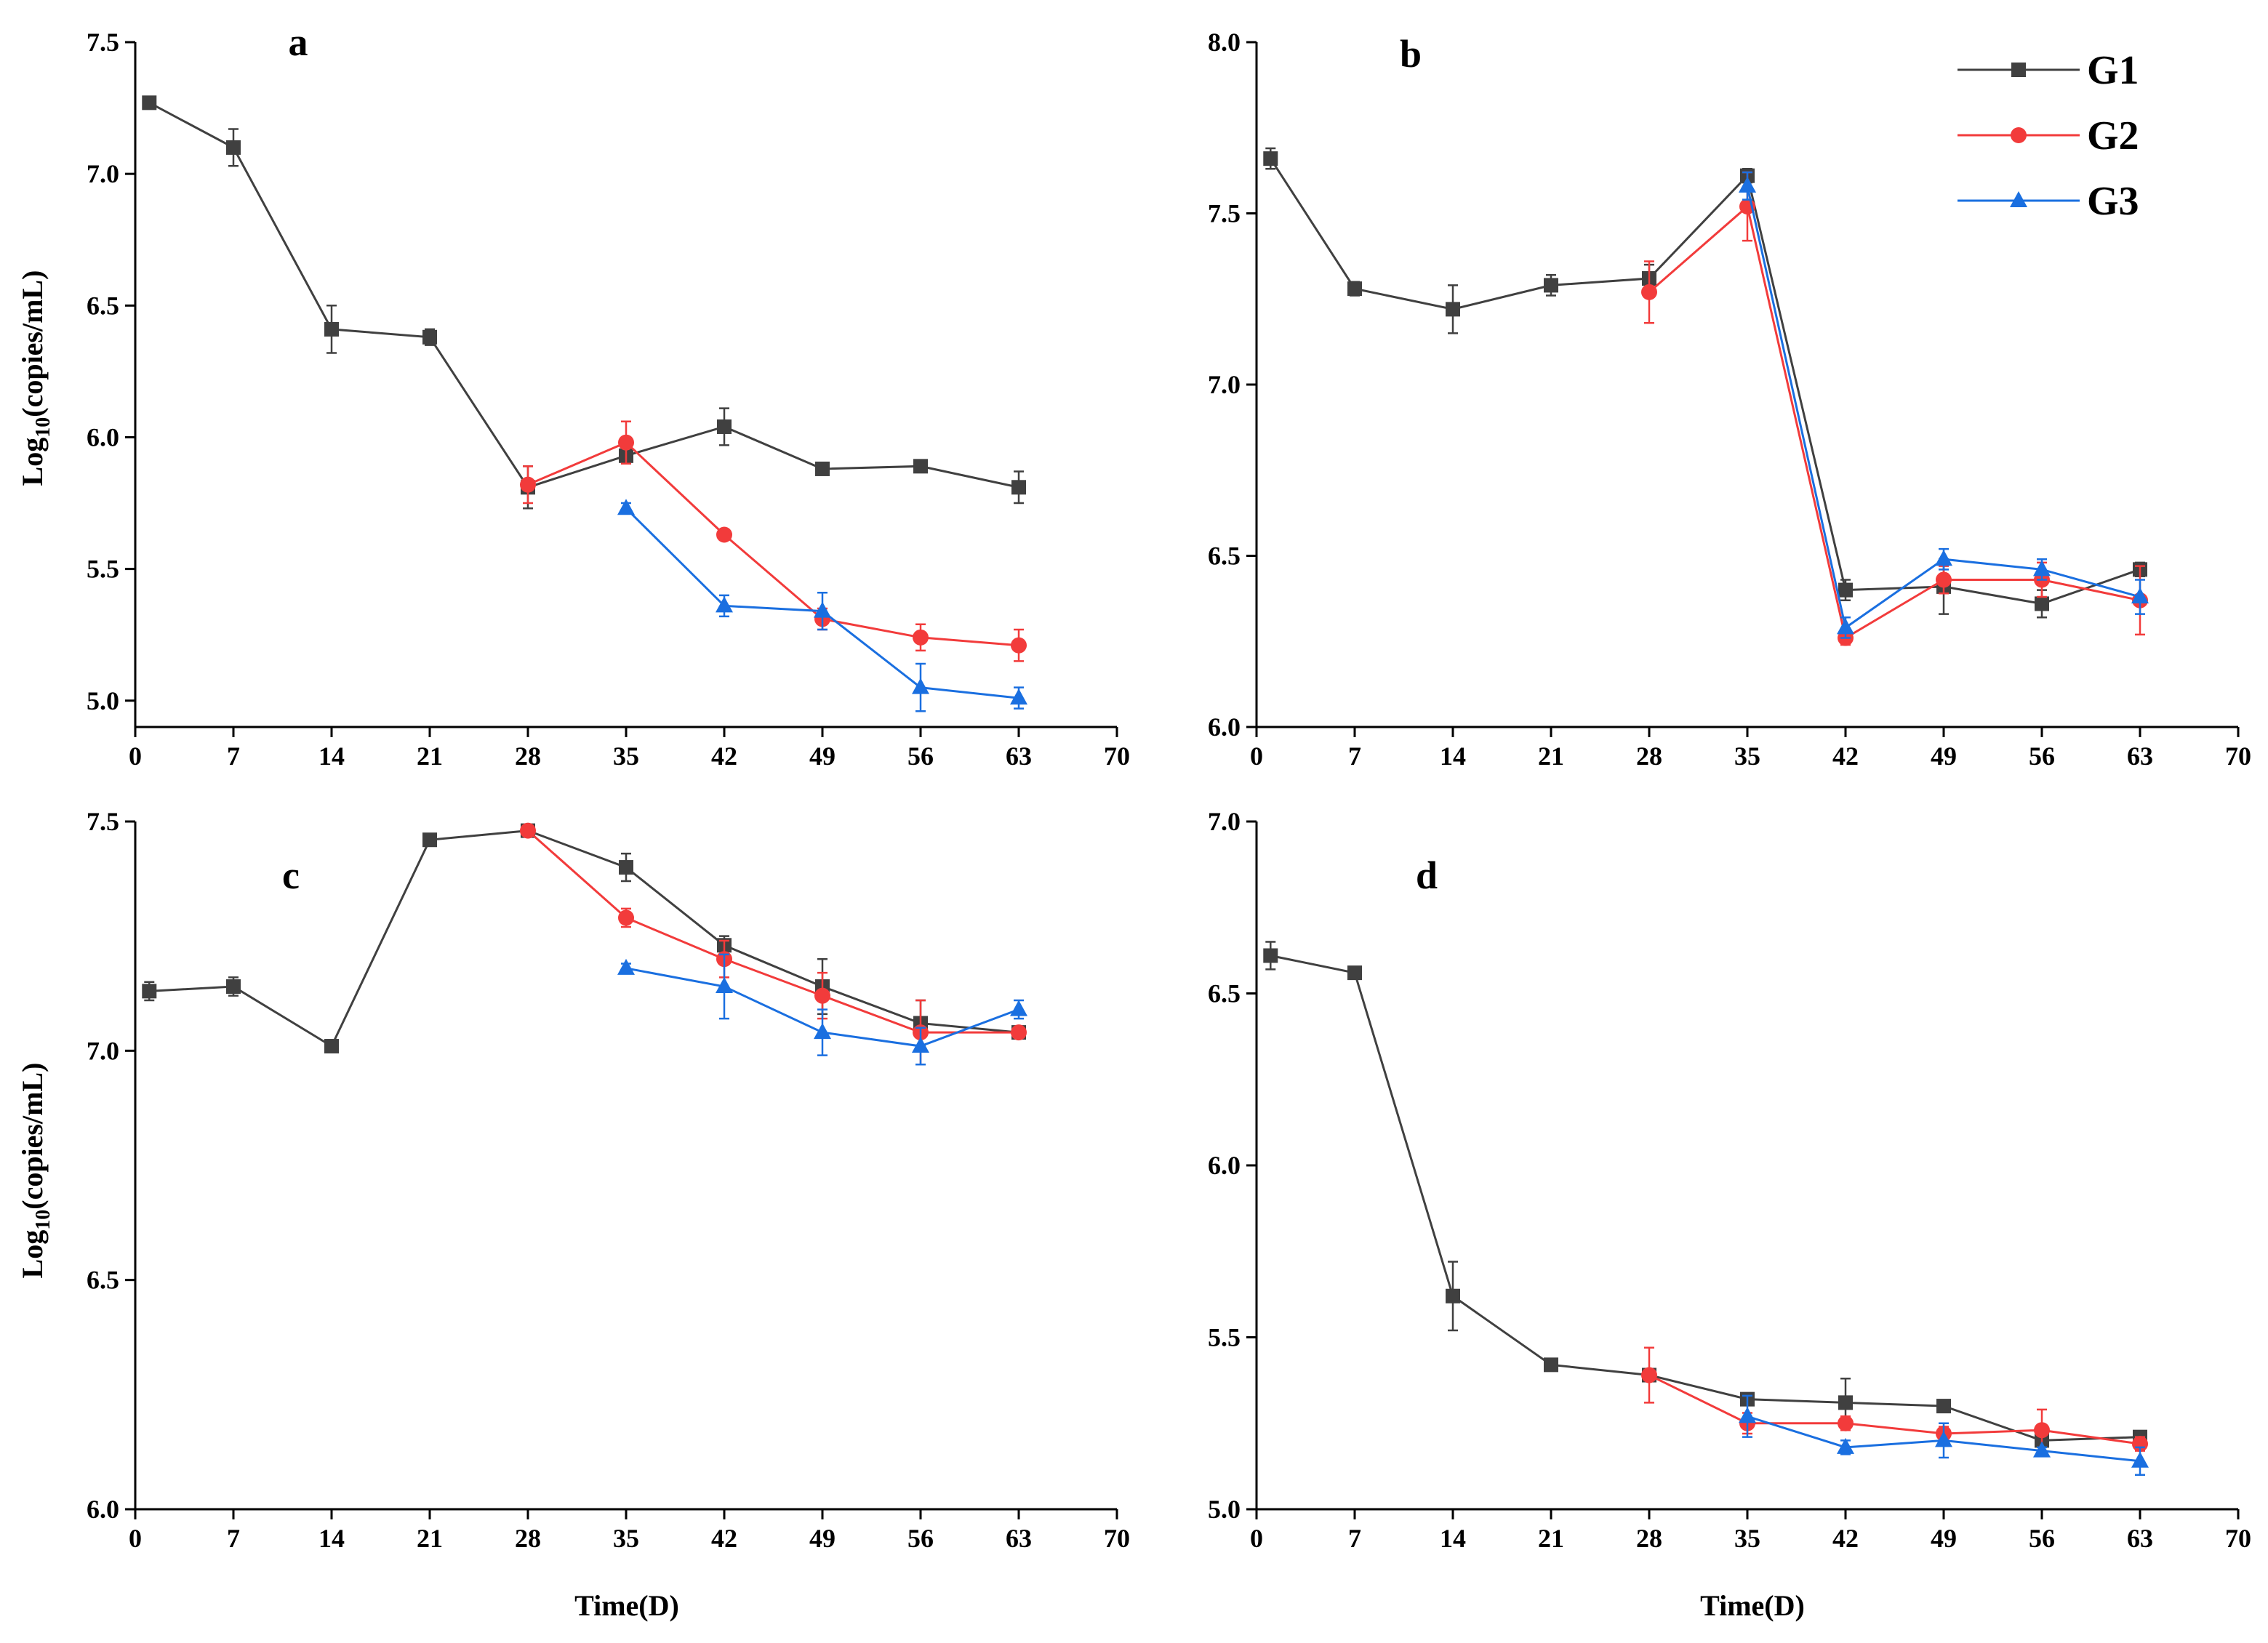 Image resolution: width=2268 pixels, height=1643 pixels. What do you see at coordinates (1944, 1538) in the screenshot?
I see `x-tick-label: 49` at bounding box center [1944, 1538].